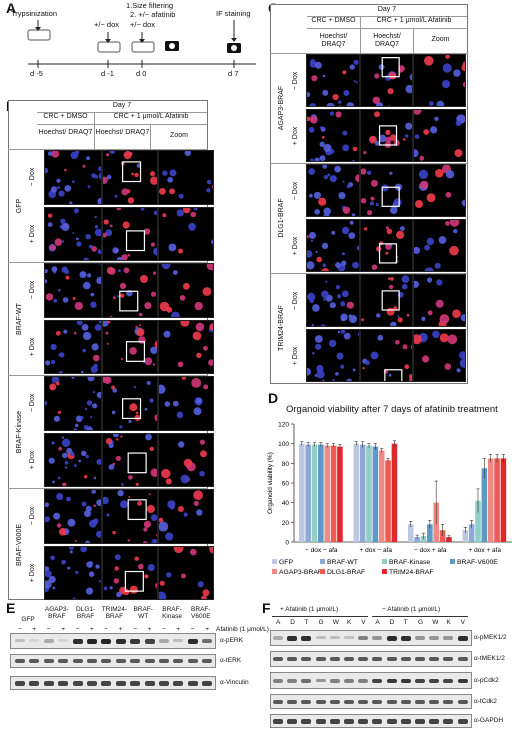 The width and height of the screenshot is (520, 730). I want to click on blot-label: α-pMEK1/2, so click(490, 637).